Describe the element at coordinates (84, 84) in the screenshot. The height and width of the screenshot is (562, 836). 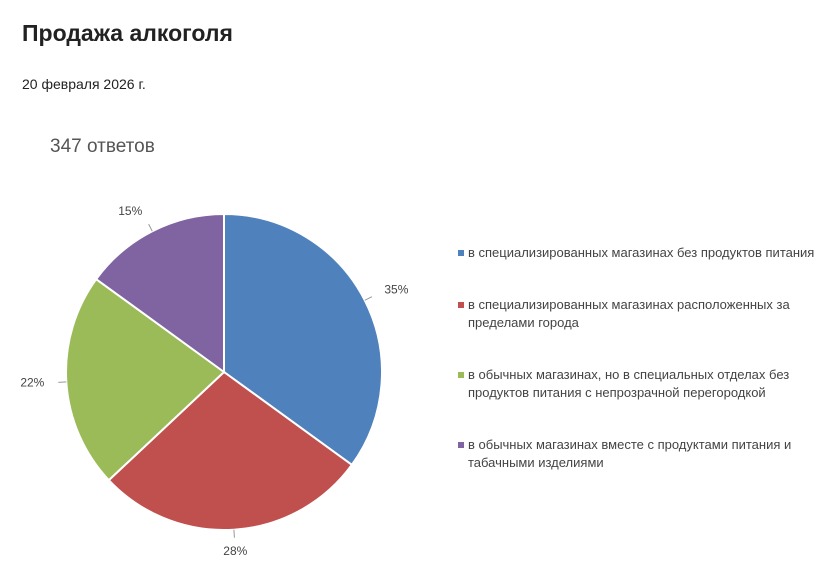
I see `page-date: 20 февраля 2026 г.` at that location.